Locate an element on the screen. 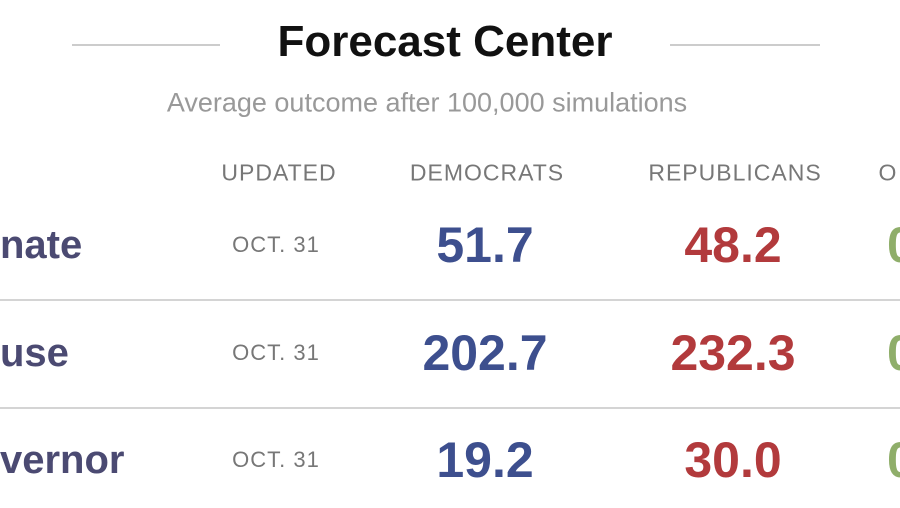  row-label: vernor is located at coordinates (62, 460).